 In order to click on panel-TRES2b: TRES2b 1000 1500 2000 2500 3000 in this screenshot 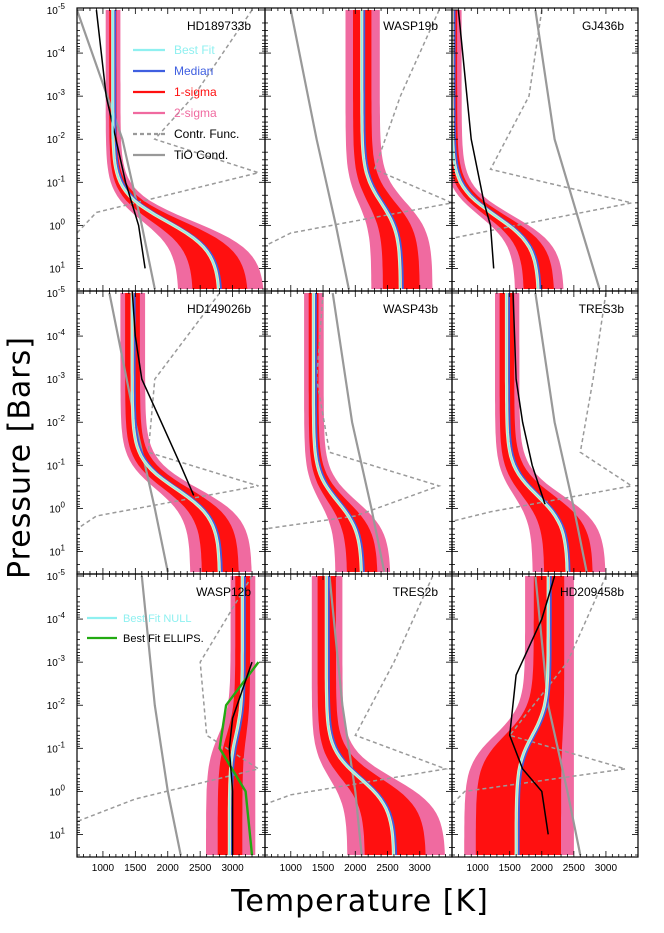, I will do `click(358, 723)`.